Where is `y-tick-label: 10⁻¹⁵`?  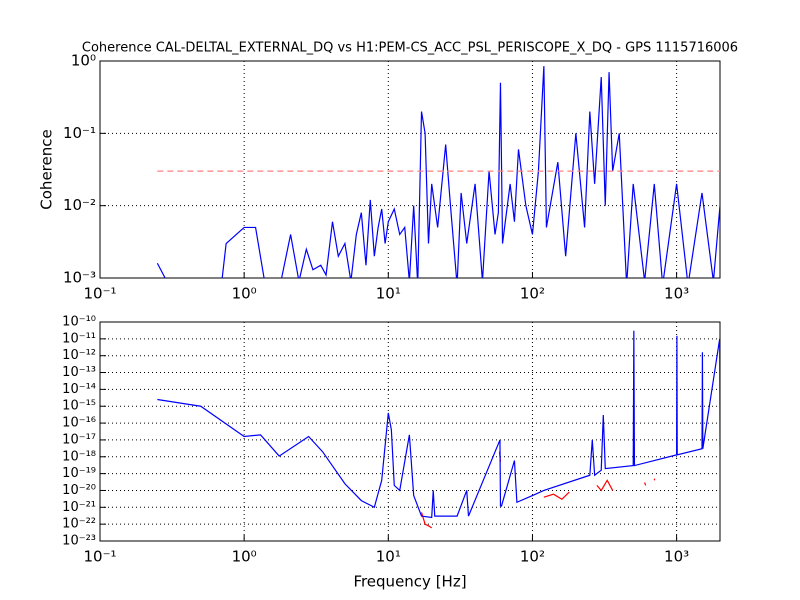 y-tick-label: 10⁻¹⁵ is located at coordinates (79, 406).